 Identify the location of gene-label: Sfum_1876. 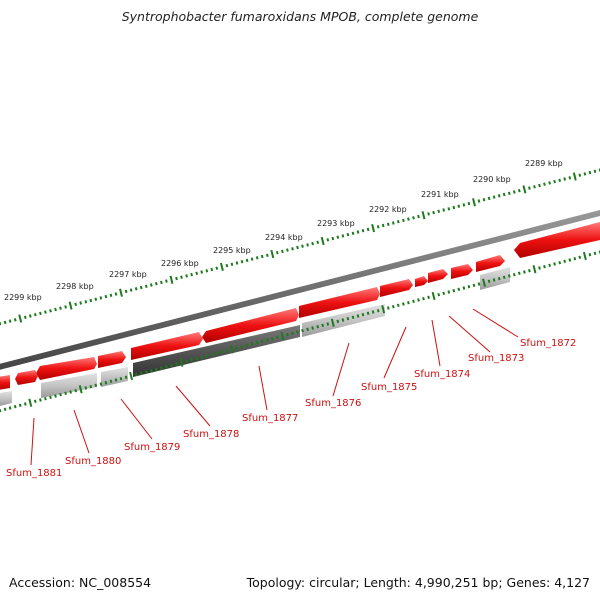
(333, 403).